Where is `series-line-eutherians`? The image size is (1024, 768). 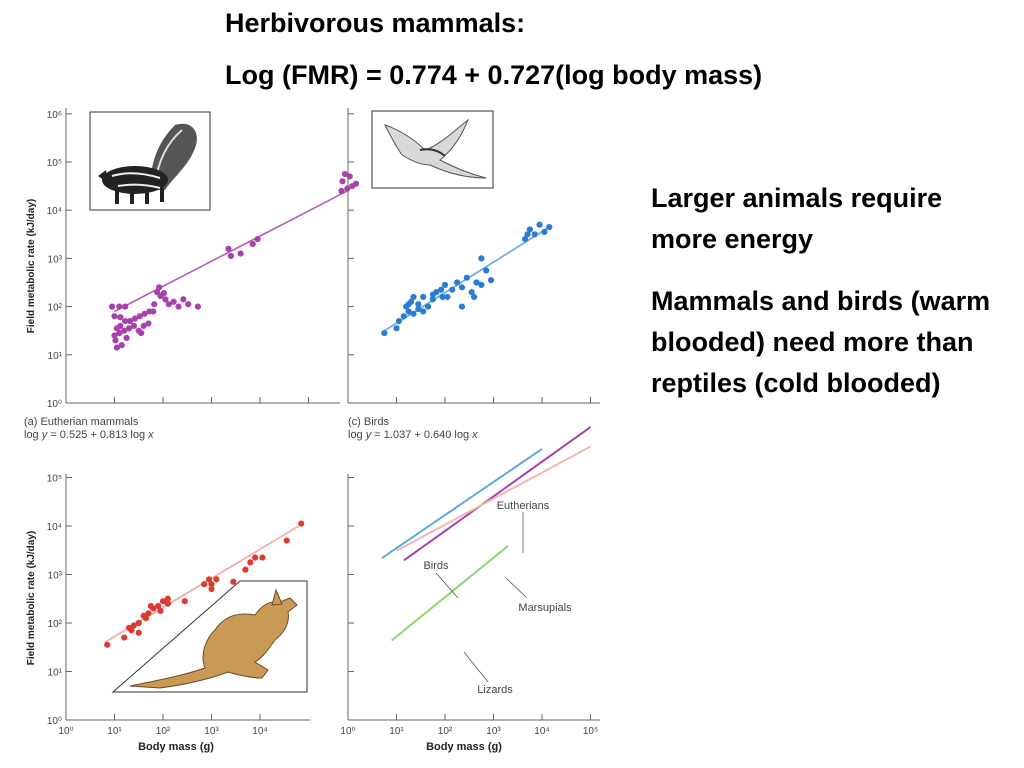
series-line-eutherians is located at coordinates (497, 494).